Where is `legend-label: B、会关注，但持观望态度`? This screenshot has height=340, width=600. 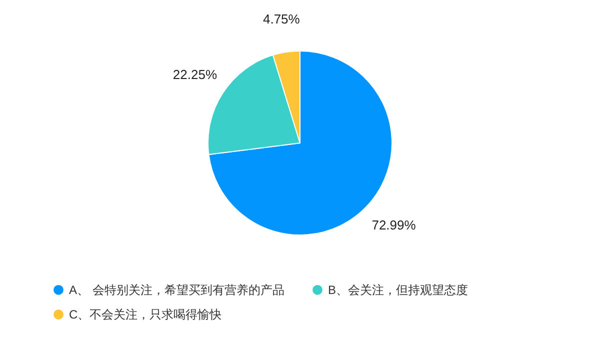 legend-label: B、会关注，但持观望态度 is located at coordinates (398, 289).